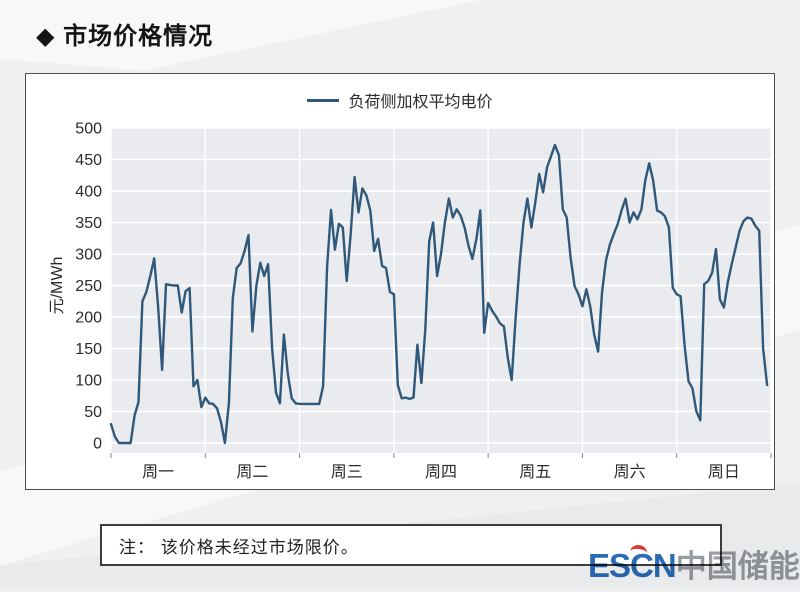 The width and height of the screenshot is (800, 592). What do you see at coordinates (347, 472) in the screenshot?
I see `x-tick-label: 周三` at bounding box center [347, 472].